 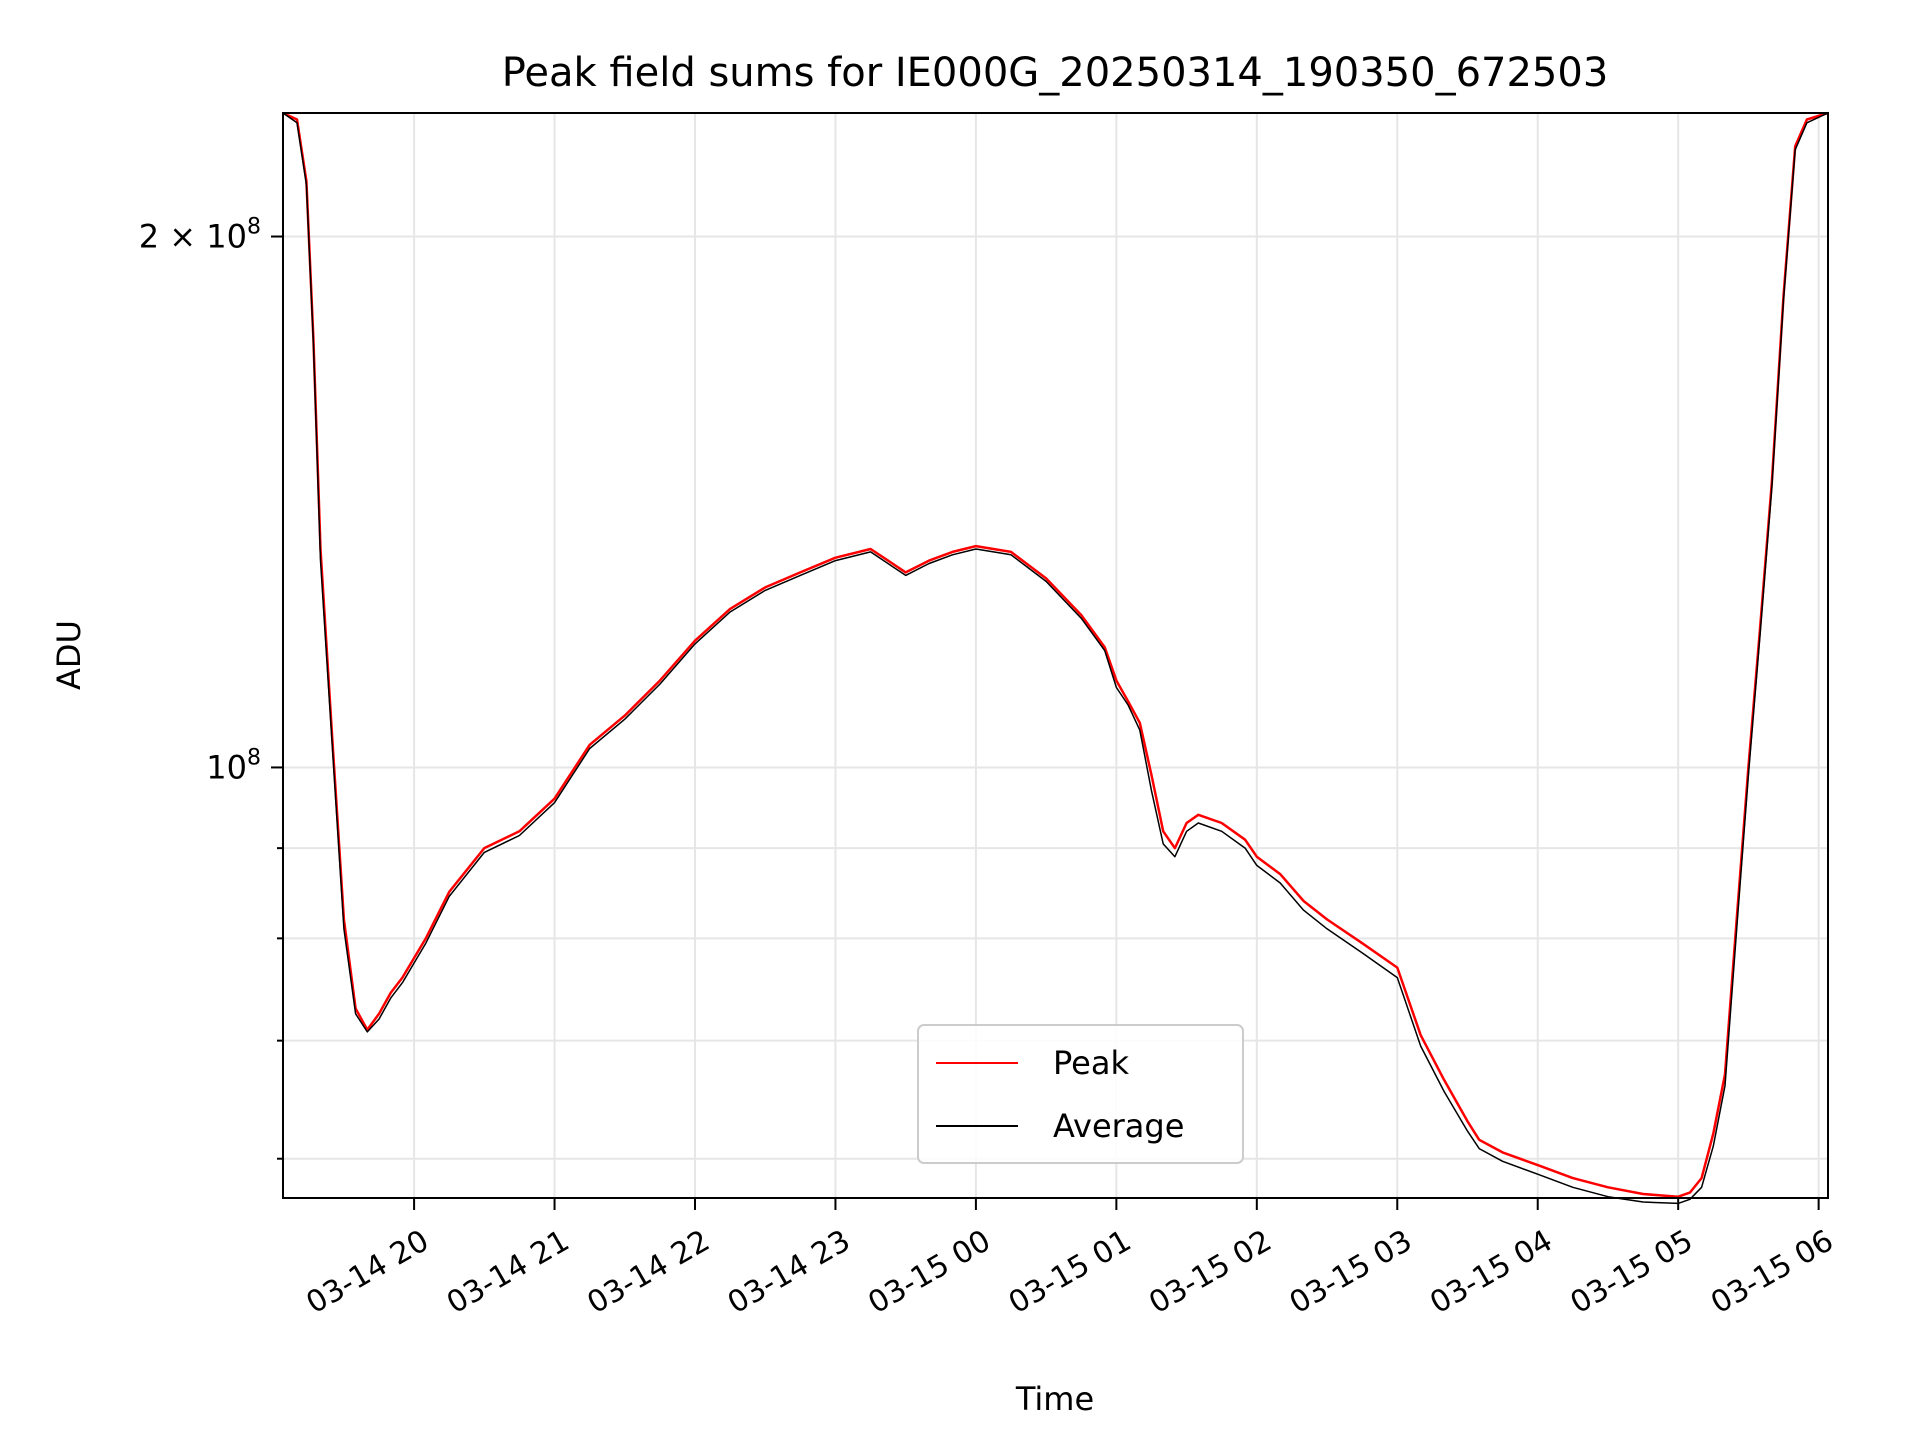 I want to click on legend-label-peak: Peak, so click(x=1091, y=1063).